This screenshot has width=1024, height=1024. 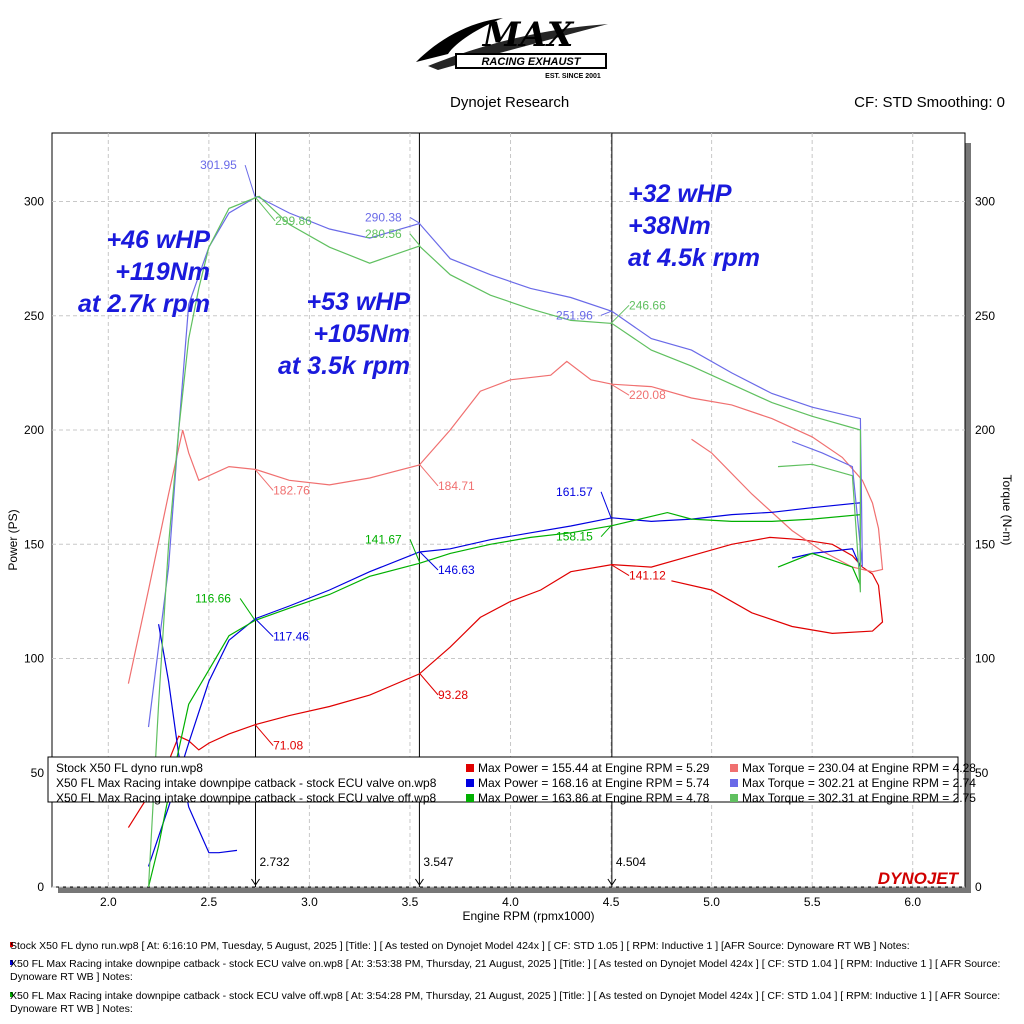 I want to click on y-tick-label: 100, so click(x=34, y=659).